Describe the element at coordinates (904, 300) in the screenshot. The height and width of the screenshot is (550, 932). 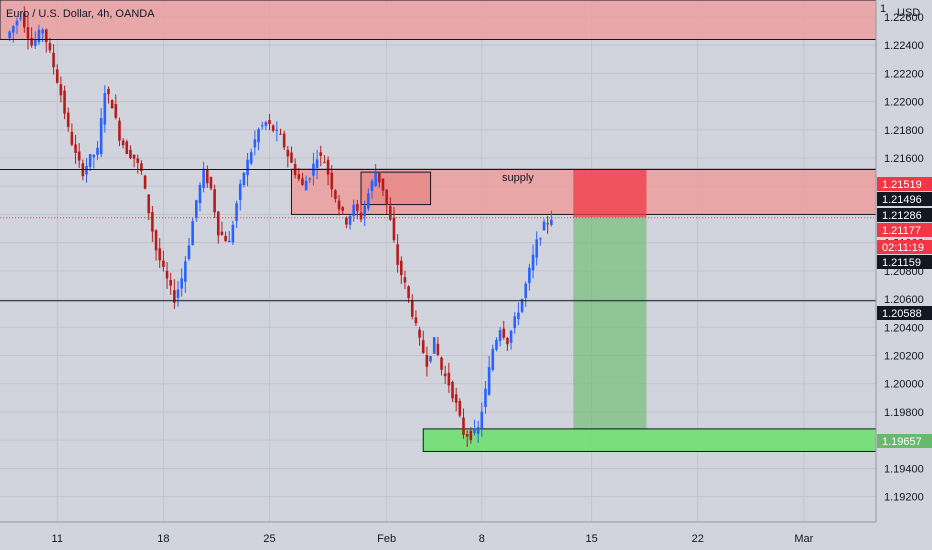
I see `y-tick-label: 1.20600` at that location.